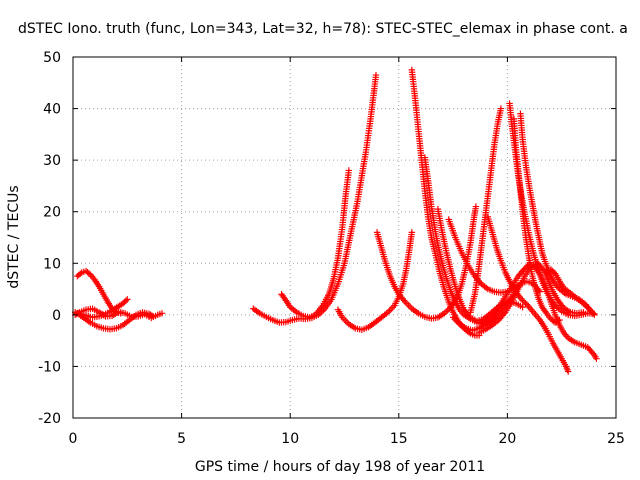 Image resolution: width=640 pixels, height=480 pixels. Describe the element at coordinates (52, 58) in the screenshot. I see `y-tick-label: 50` at that location.